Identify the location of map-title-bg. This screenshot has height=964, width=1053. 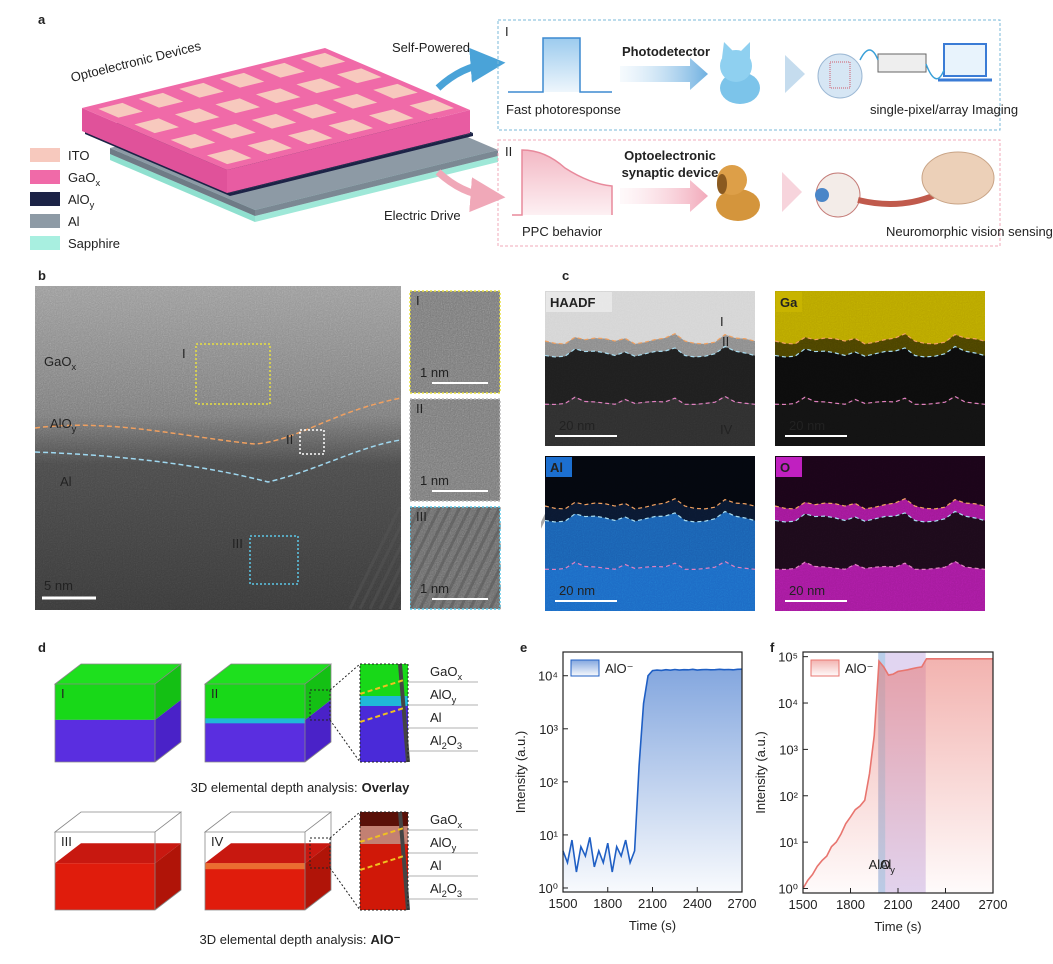
(559, 467).